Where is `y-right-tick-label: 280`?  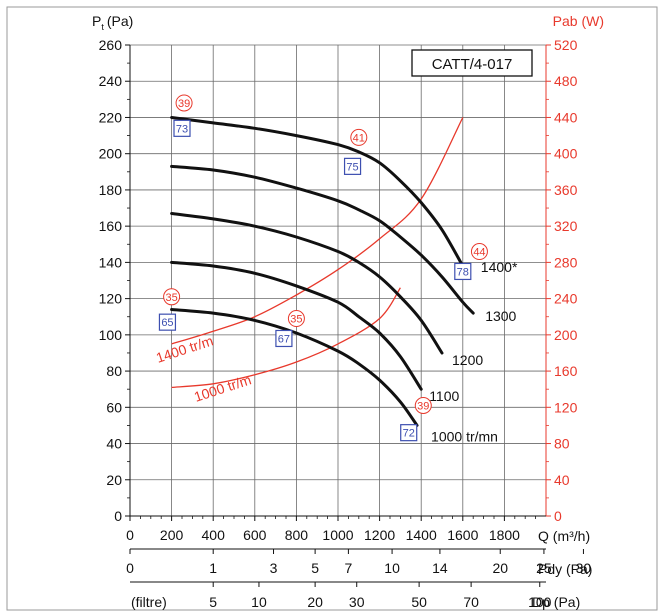 y-right-tick-label: 280 is located at coordinates (566, 262).